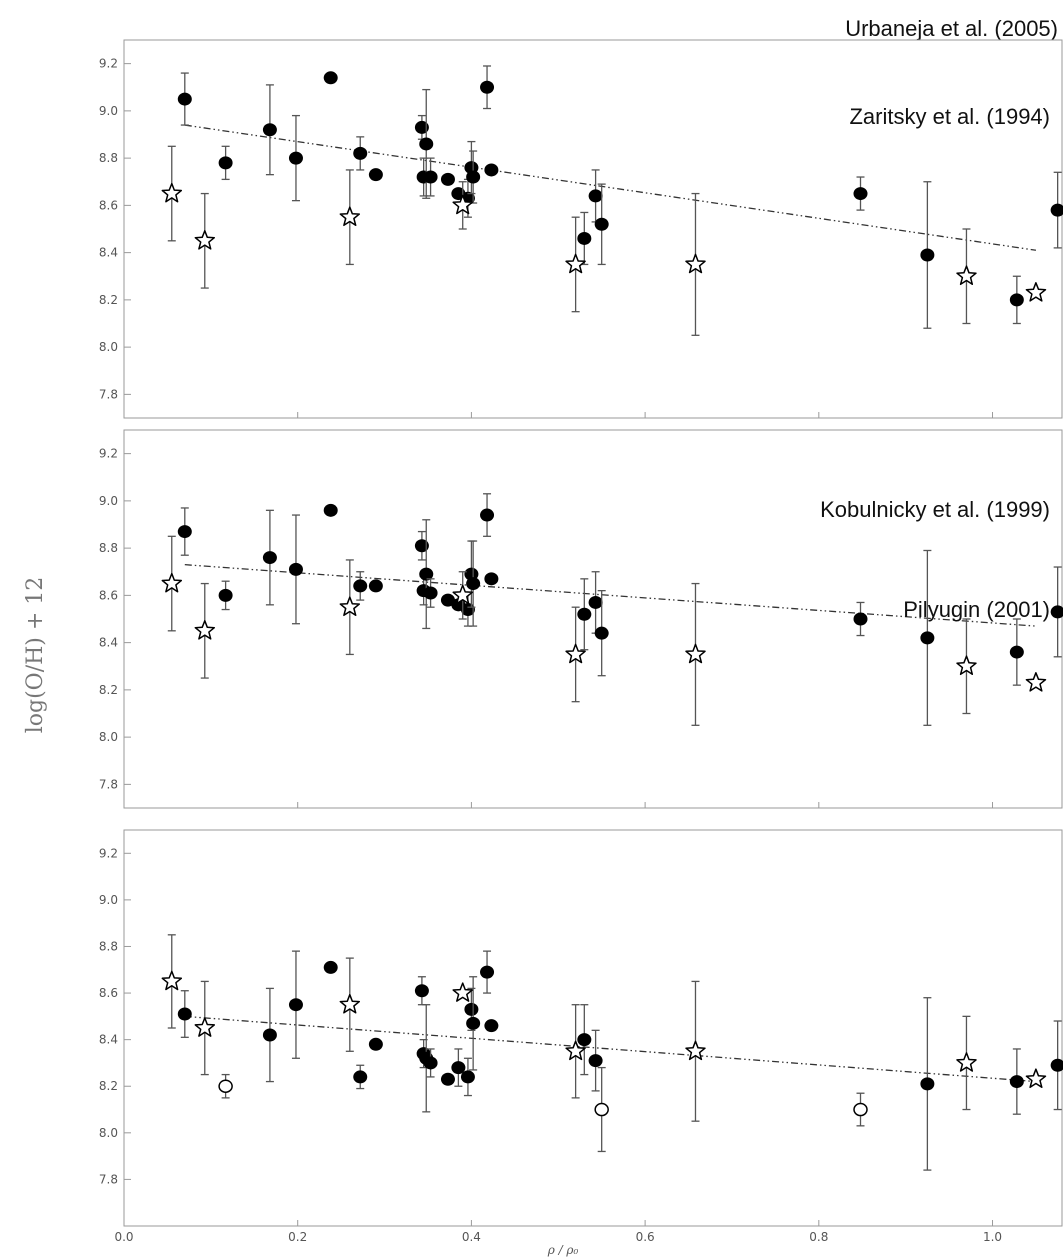  I want to click on panel-title: Kobulnicky et al. (1999), so click(935, 509).